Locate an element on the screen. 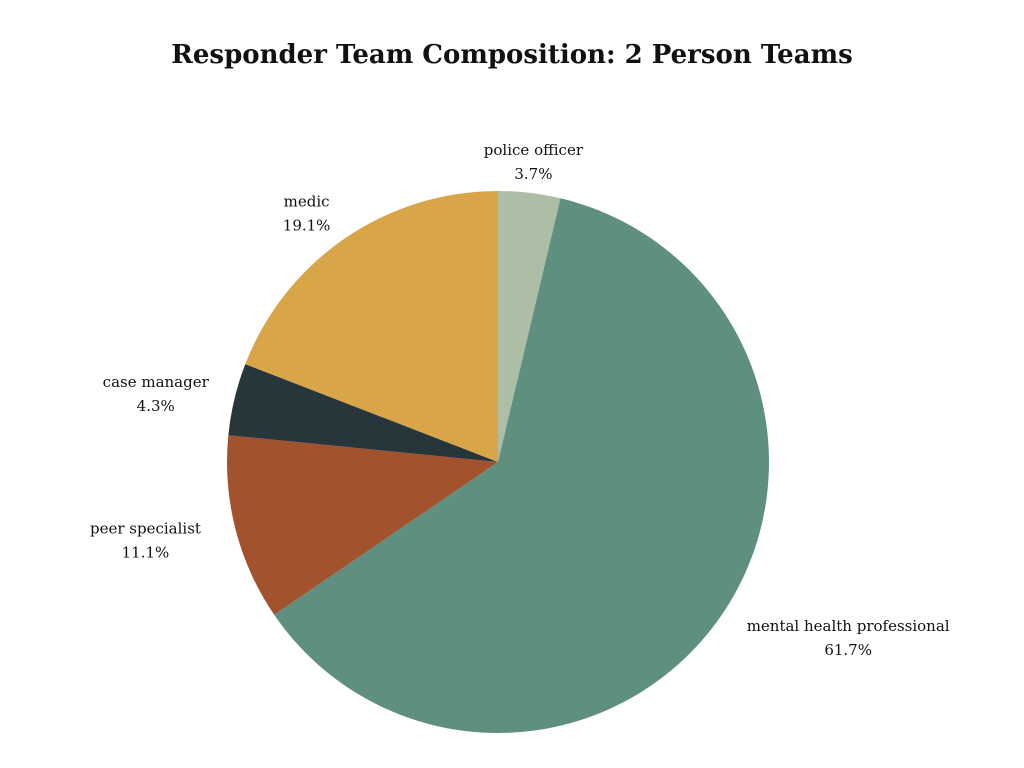 This screenshot has width=1024, height=768. pie-slice-medic is located at coordinates (371, 326).